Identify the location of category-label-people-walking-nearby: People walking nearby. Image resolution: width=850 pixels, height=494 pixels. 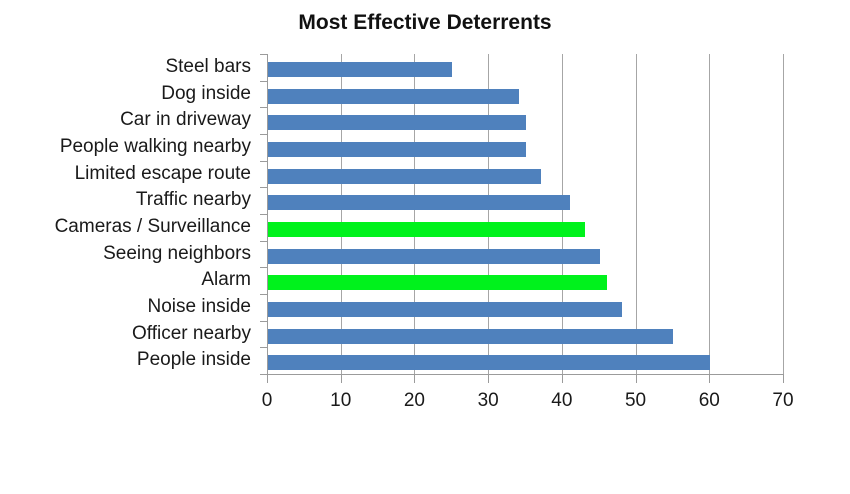
(155, 146).